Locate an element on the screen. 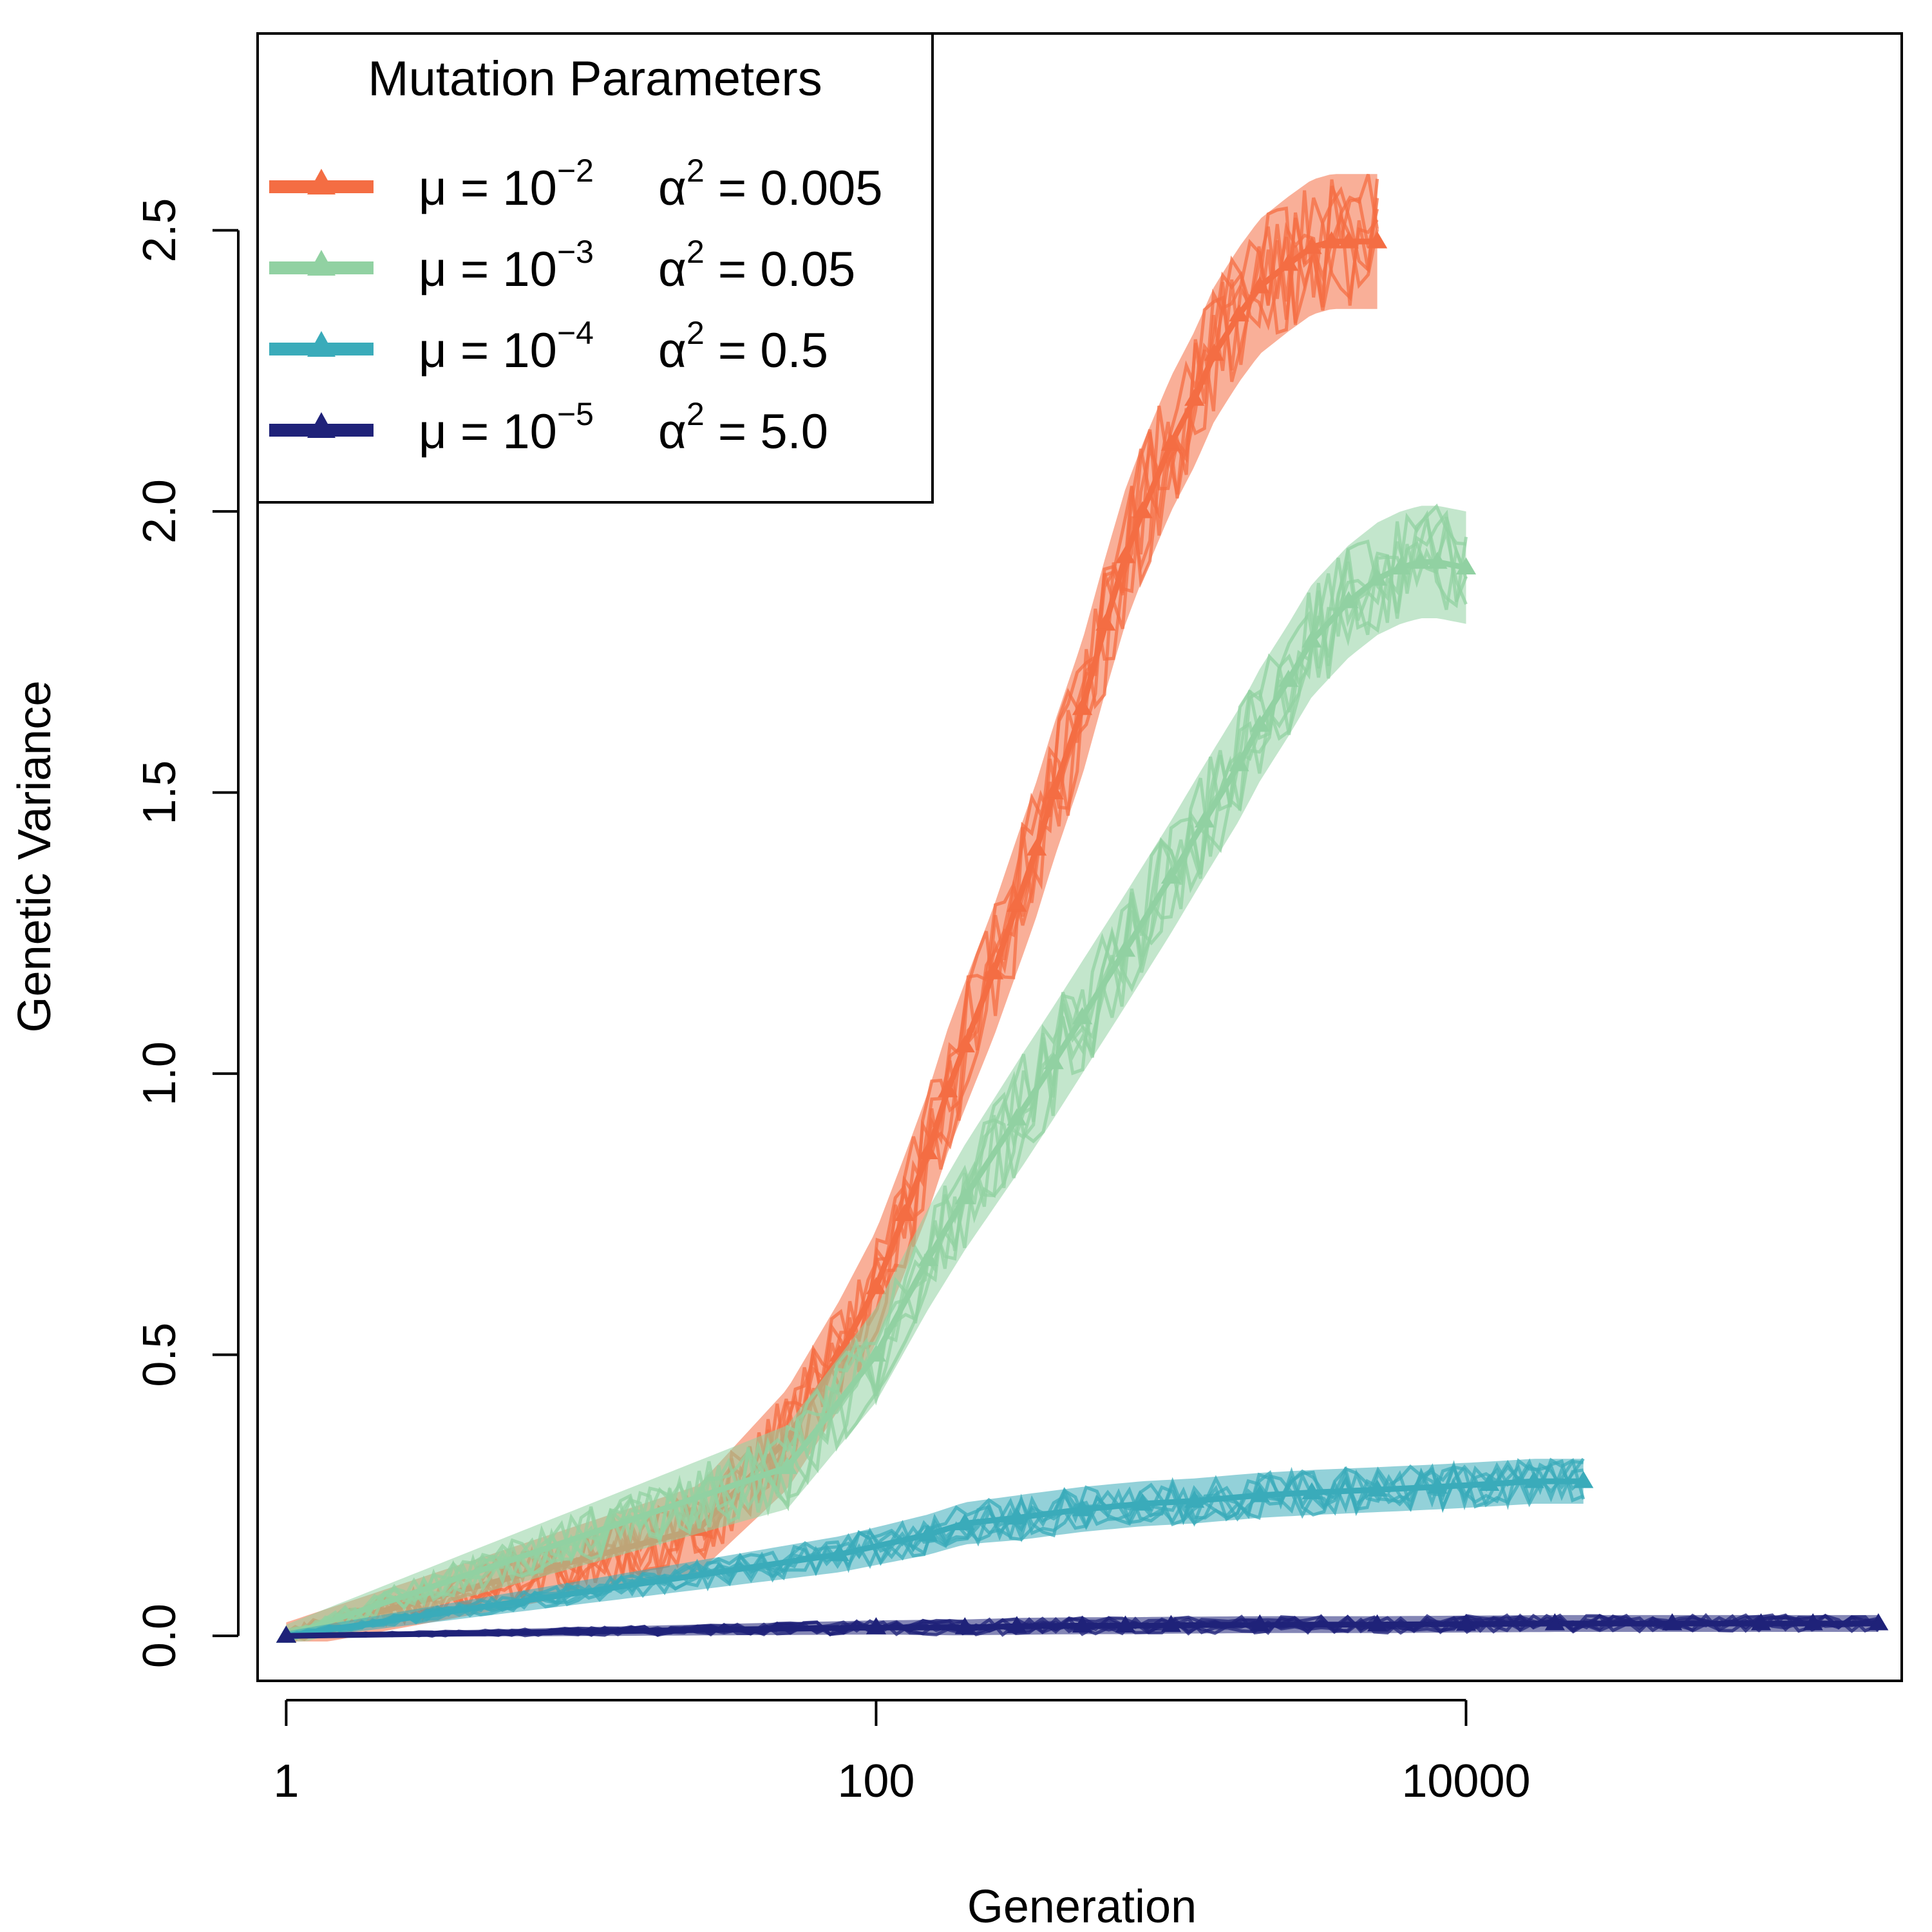 The height and width of the screenshot is (1932, 1932). x-tick-label: 100 is located at coordinates (876, 1781).